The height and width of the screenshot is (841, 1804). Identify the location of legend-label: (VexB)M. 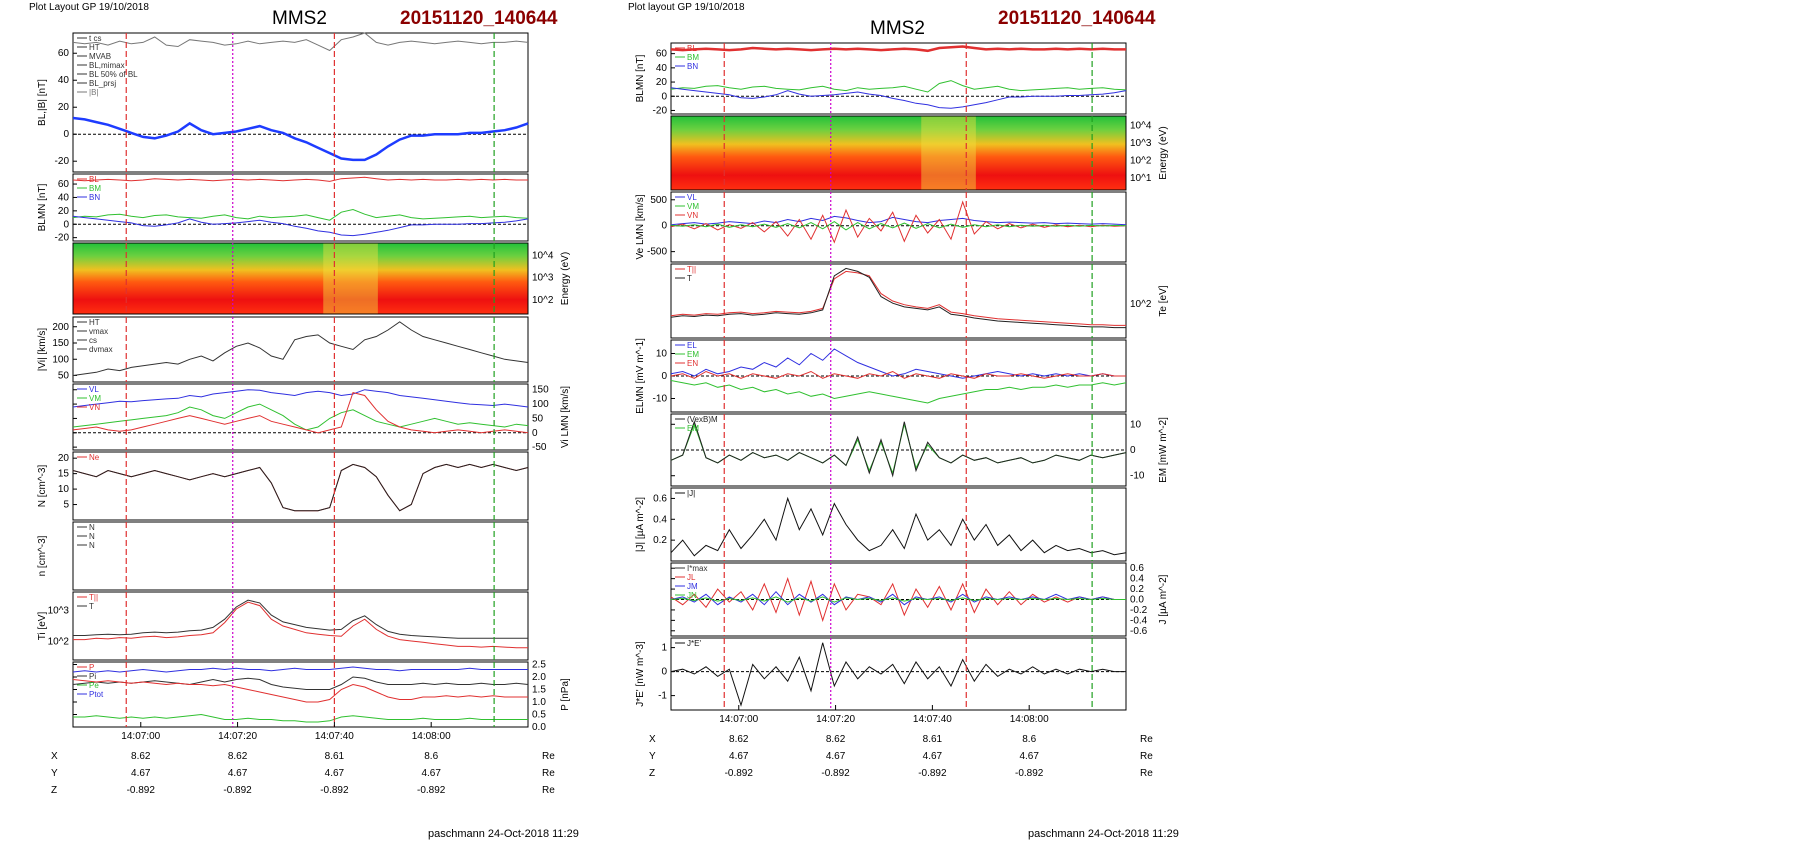
(702, 419).